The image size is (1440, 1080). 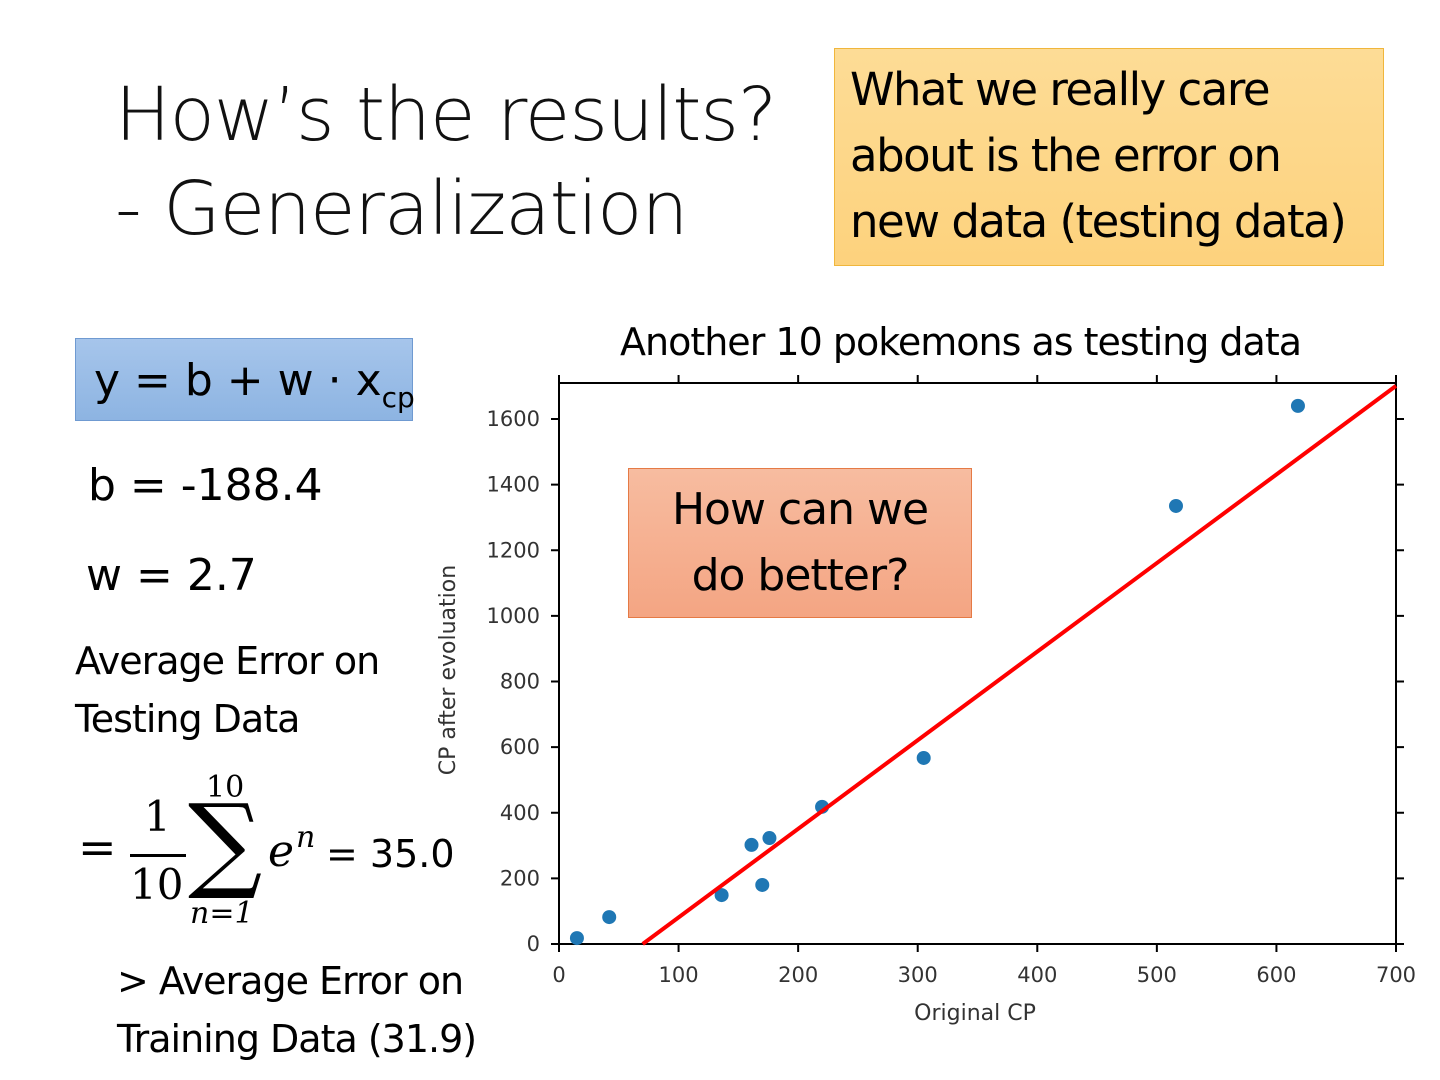 What do you see at coordinates (297, 1010) in the screenshot?
I see `training-error-comparison: > Average Error on Training Data (31.9)` at bounding box center [297, 1010].